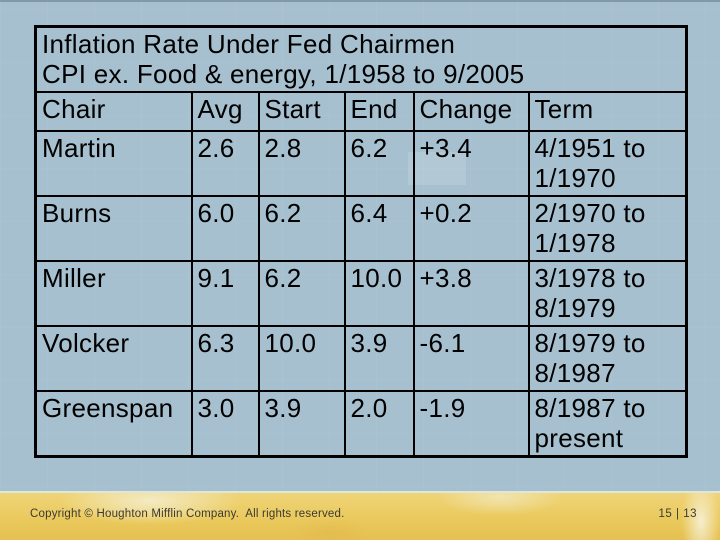 This screenshot has height=540, width=720. What do you see at coordinates (379, 228) in the screenshot?
I see `cell-end: 6.4` at bounding box center [379, 228].